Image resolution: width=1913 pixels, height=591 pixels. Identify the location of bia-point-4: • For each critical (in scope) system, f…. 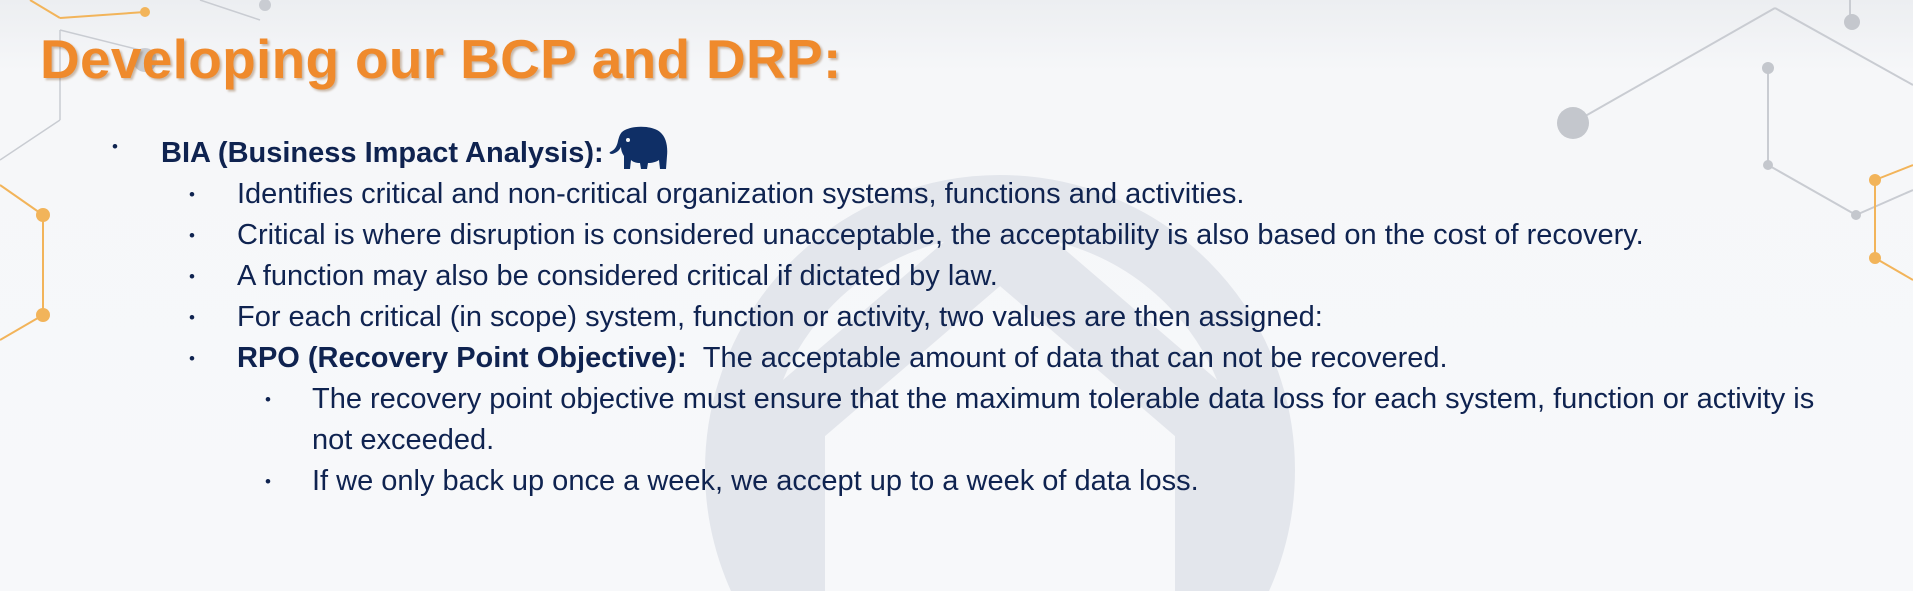
(898, 317).